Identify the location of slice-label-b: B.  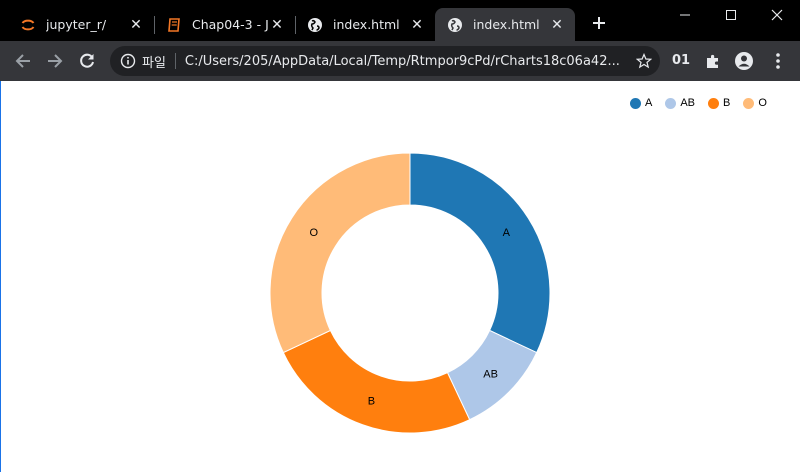
(371, 401).